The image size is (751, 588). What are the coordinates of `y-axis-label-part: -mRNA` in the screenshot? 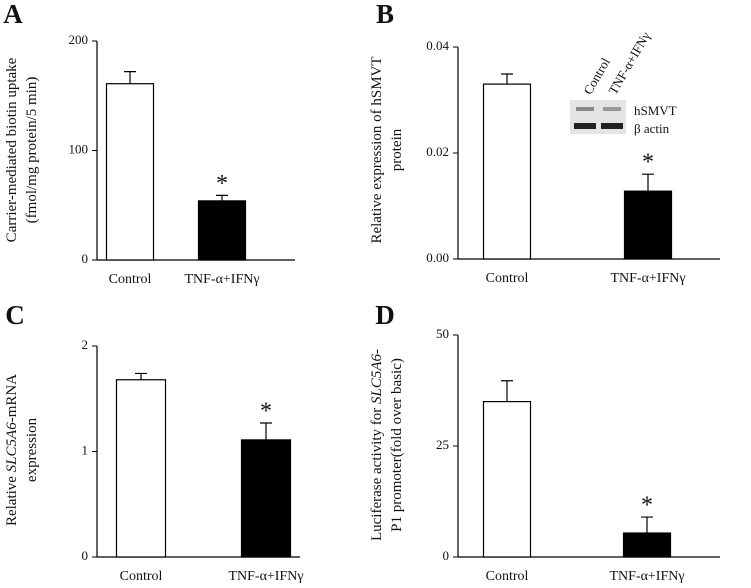 It's located at (12, 398).